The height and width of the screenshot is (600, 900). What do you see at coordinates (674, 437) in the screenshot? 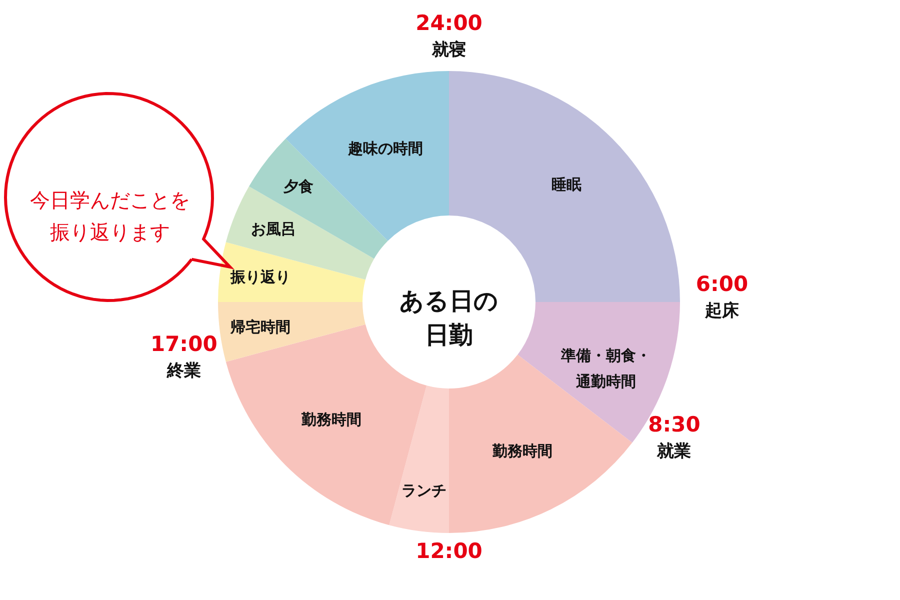
I see `text: 8:30 就業` at bounding box center [674, 437].